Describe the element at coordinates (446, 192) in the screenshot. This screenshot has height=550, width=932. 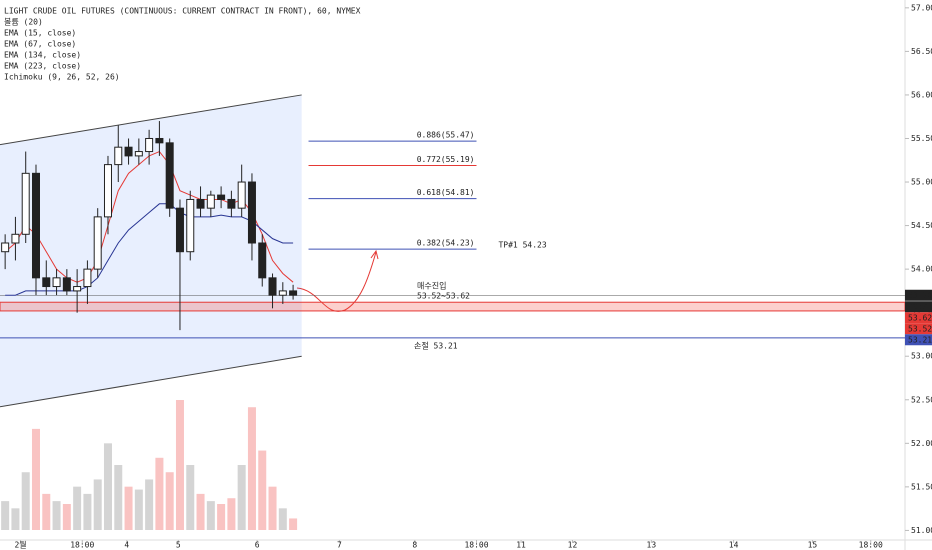
I see `fib-label: 0.618(54.81)` at that location.